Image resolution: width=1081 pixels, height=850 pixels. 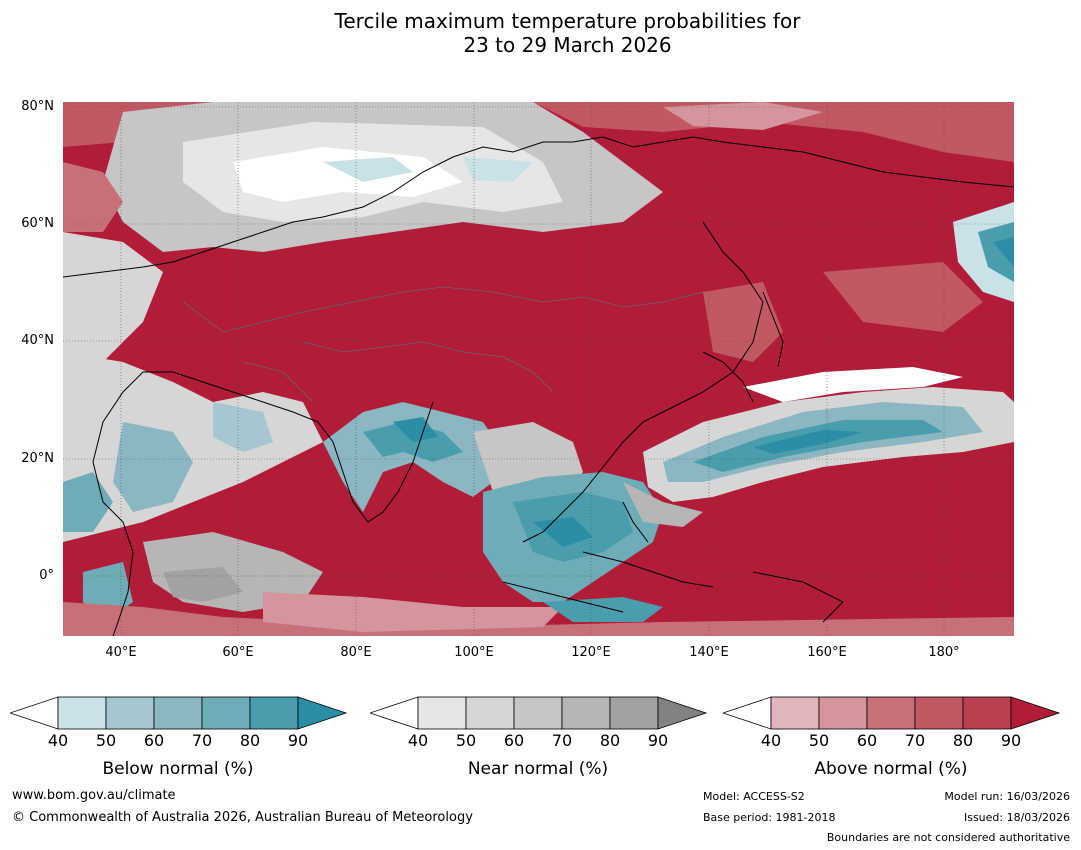 I want to click on lon-label-80e: 80°E, so click(x=356, y=652).